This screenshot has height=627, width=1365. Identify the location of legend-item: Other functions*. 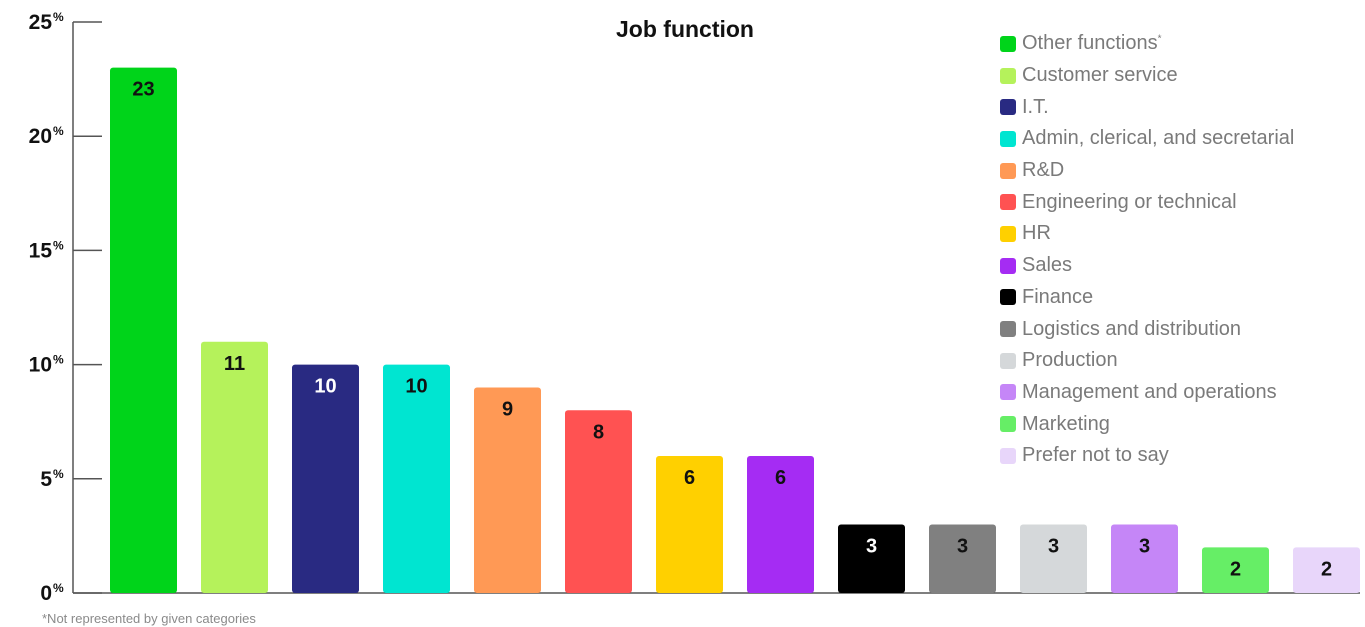
(1147, 44).